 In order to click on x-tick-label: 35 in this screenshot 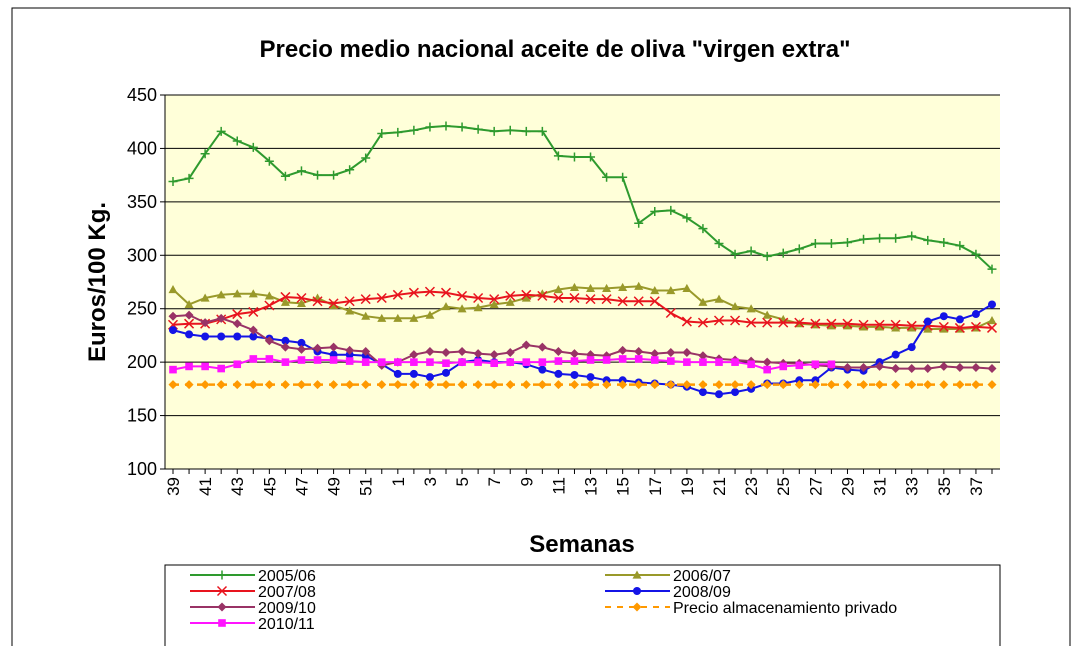, I will do `click(944, 486)`.